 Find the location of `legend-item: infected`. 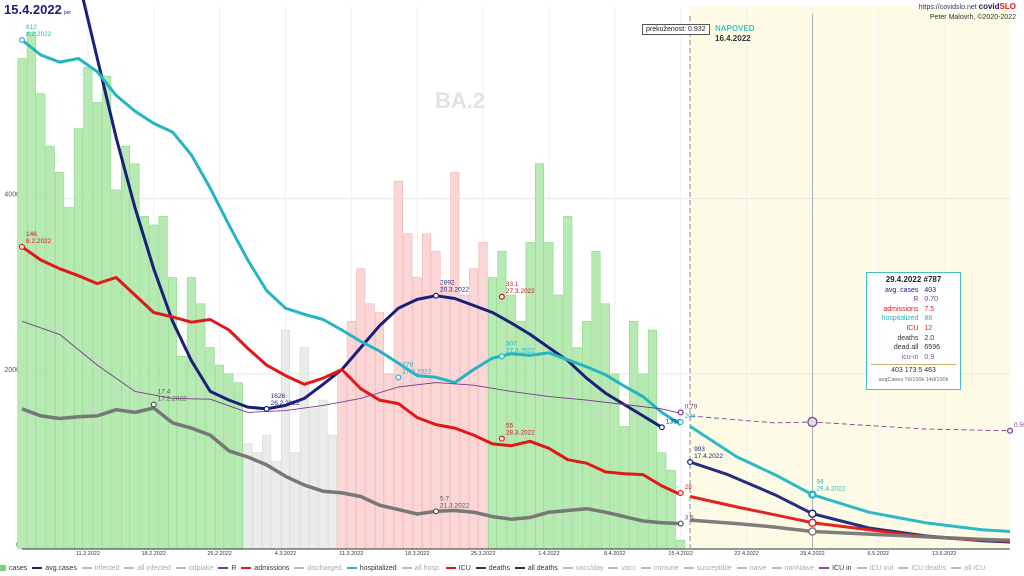

legend-item: infected is located at coordinates (100, 568).